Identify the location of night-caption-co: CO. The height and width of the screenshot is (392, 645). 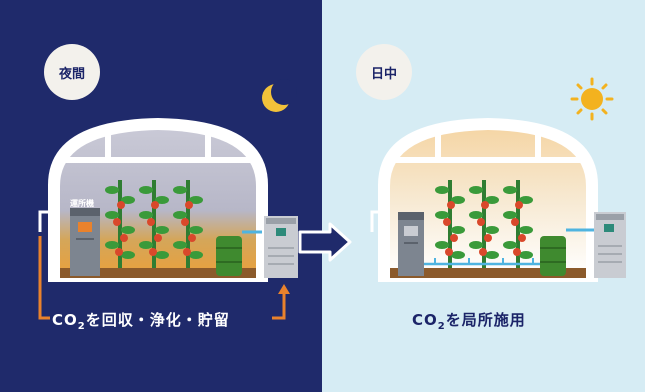
(65, 320).